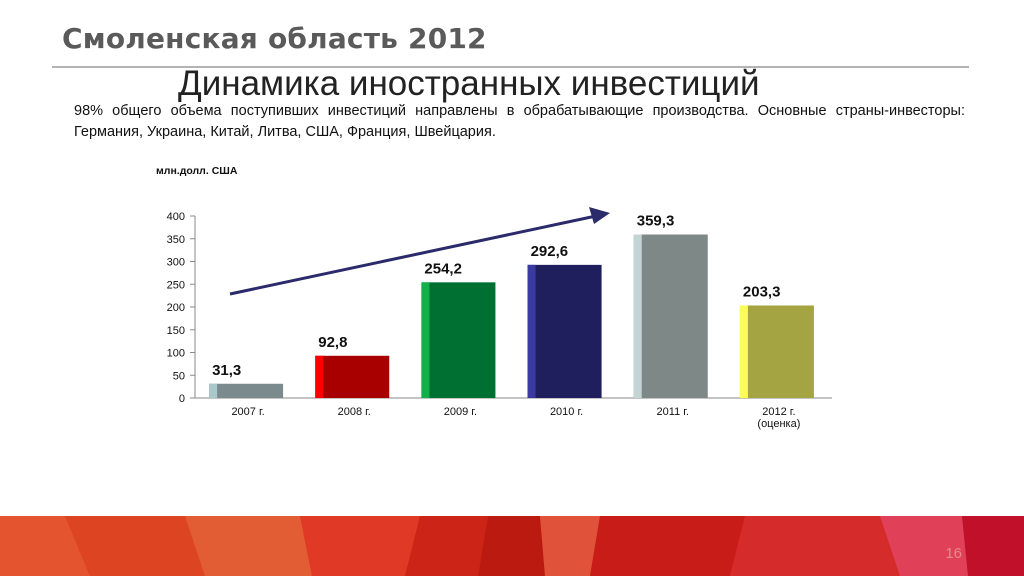 Image resolution: width=1024 pixels, height=576 pixels. Describe the element at coordinates (460, 412) in the screenshot. I see `x-tick-label: 2009 г.` at that location.